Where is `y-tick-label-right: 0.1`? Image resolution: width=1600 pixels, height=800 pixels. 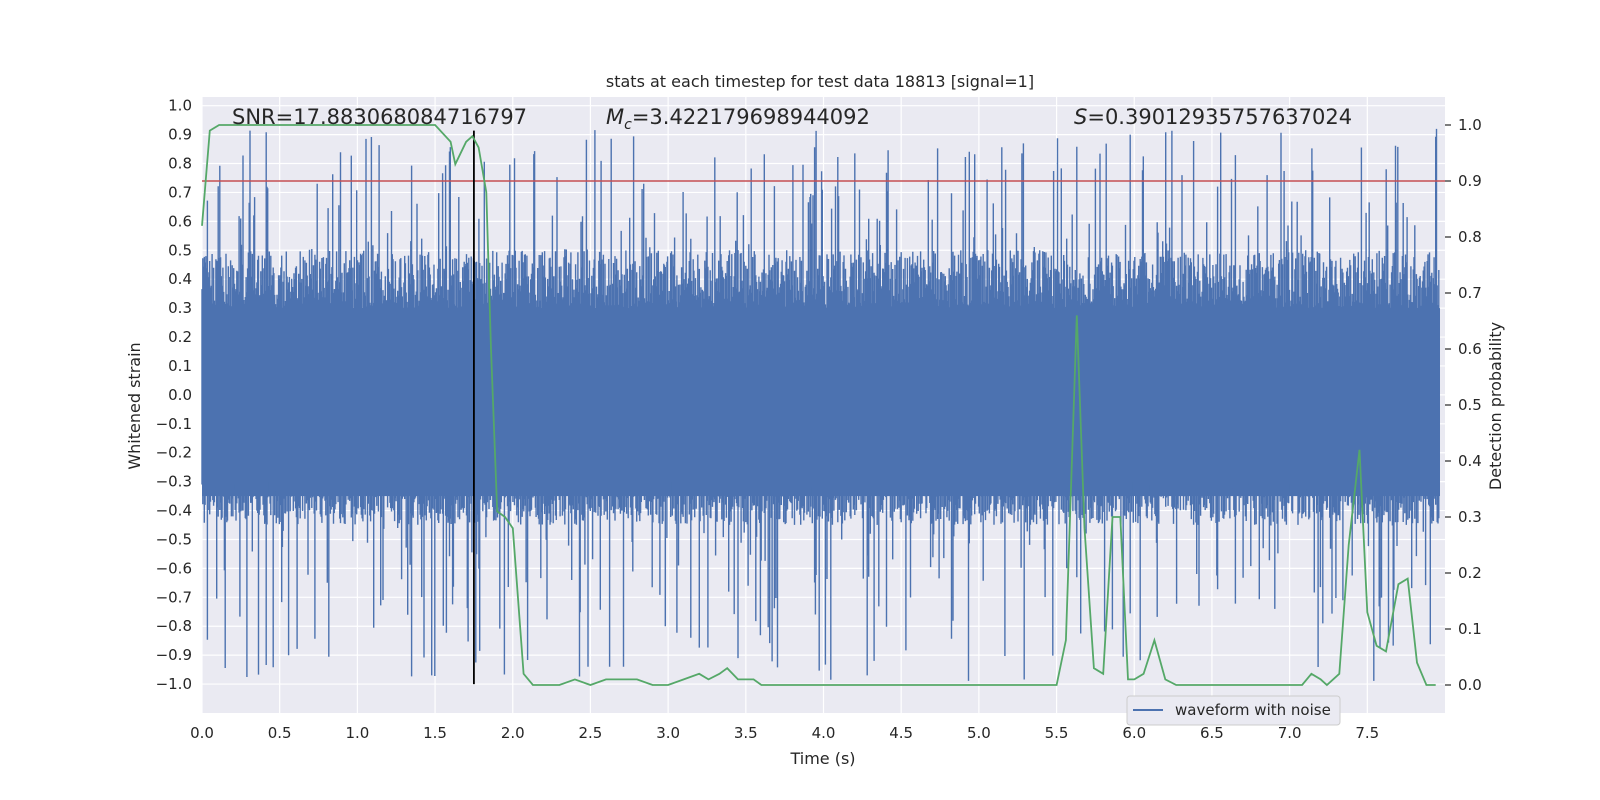 y-tick-label-right: 0.1 is located at coordinates (1470, 629).